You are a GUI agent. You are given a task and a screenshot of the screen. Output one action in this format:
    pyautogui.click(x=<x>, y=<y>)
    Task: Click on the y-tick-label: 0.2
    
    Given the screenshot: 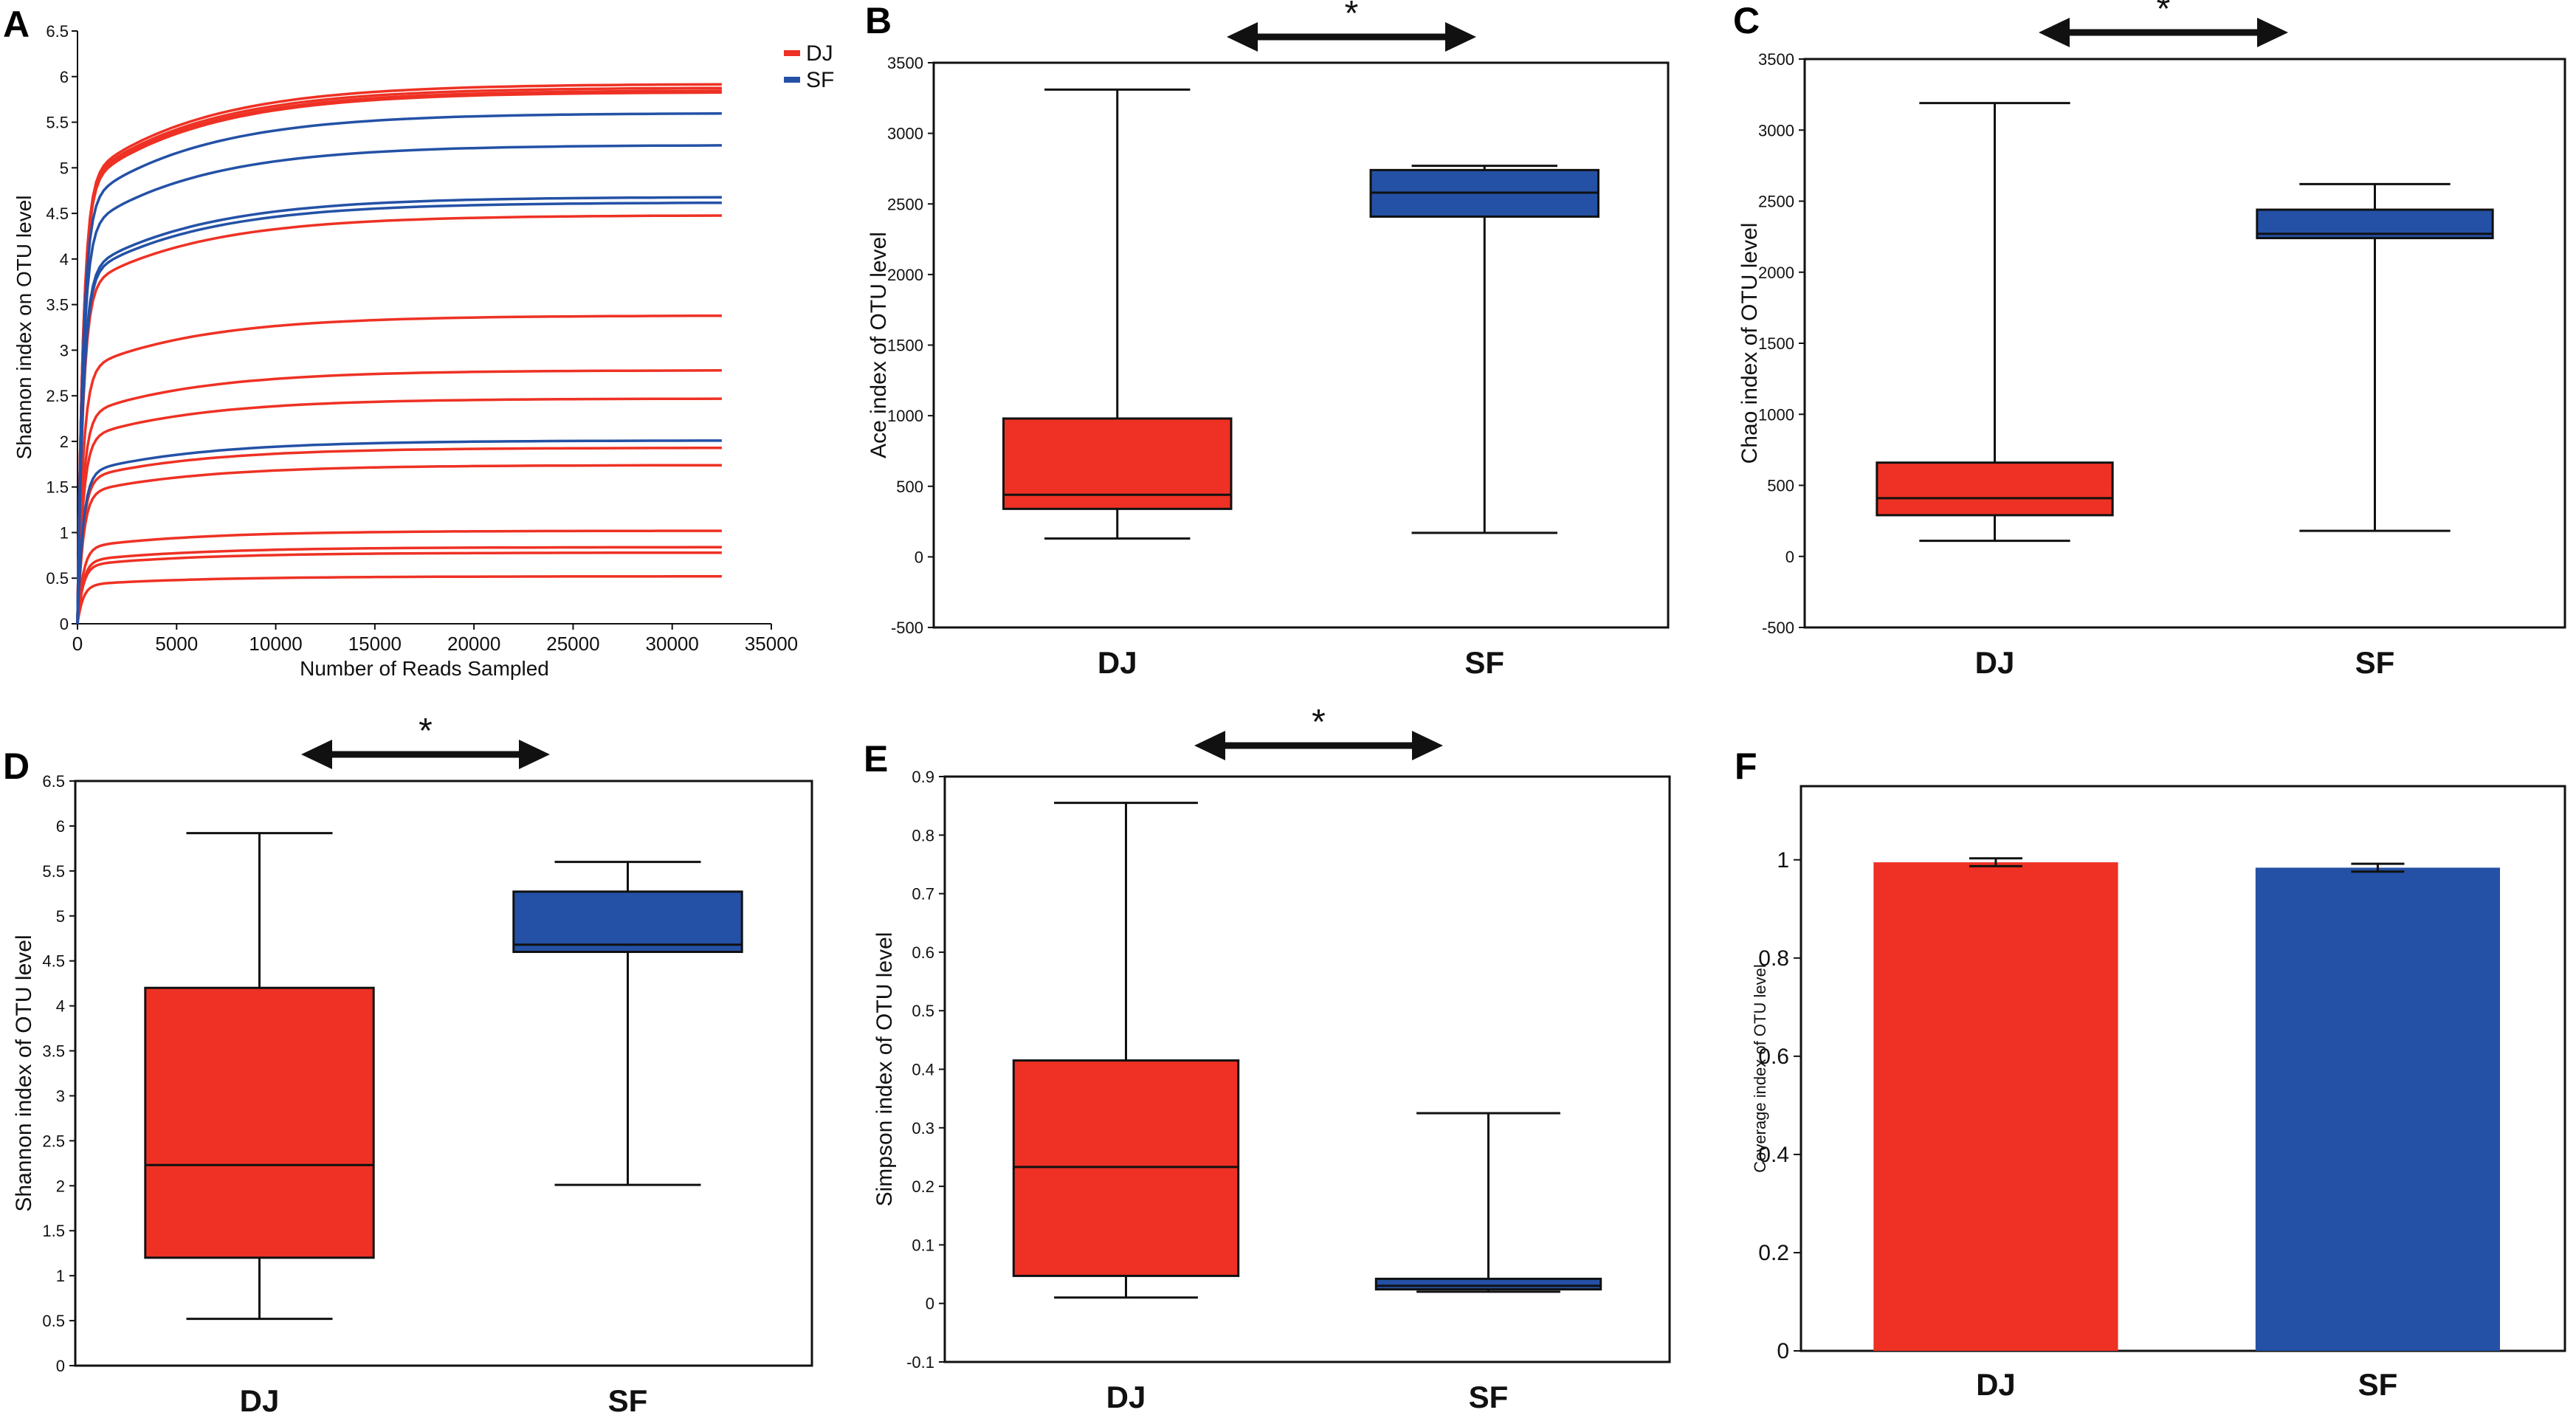 What is the action you would take?
    pyautogui.click(x=1773, y=1253)
    